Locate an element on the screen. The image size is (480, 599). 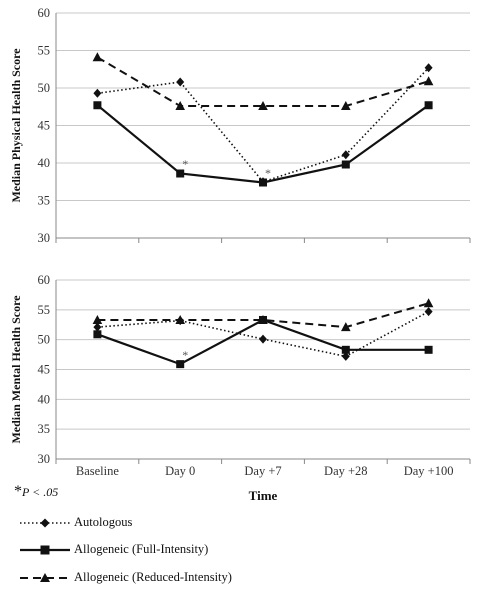
legend-item-full-intensity: Allogeneic (Full-Intensity) is located at coordinates (168, 550).